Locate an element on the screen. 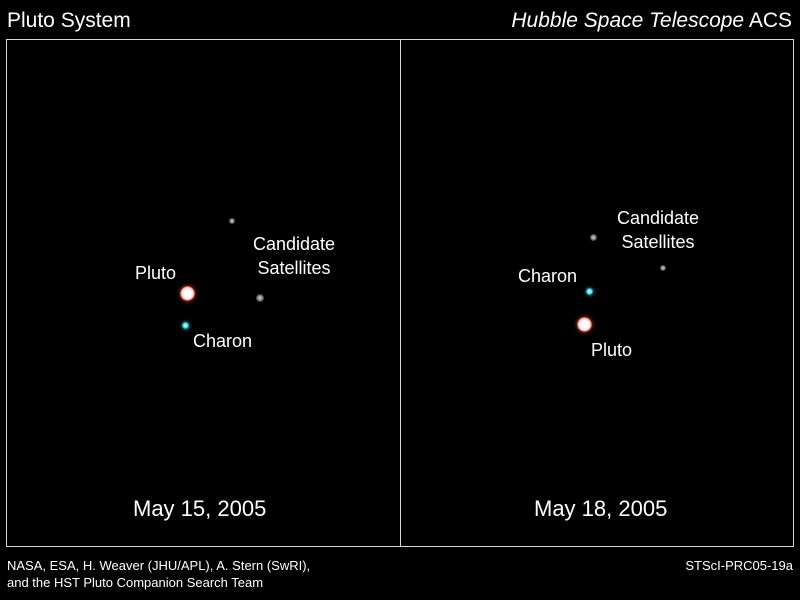  image-title: Pluto System is located at coordinates (69, 20).